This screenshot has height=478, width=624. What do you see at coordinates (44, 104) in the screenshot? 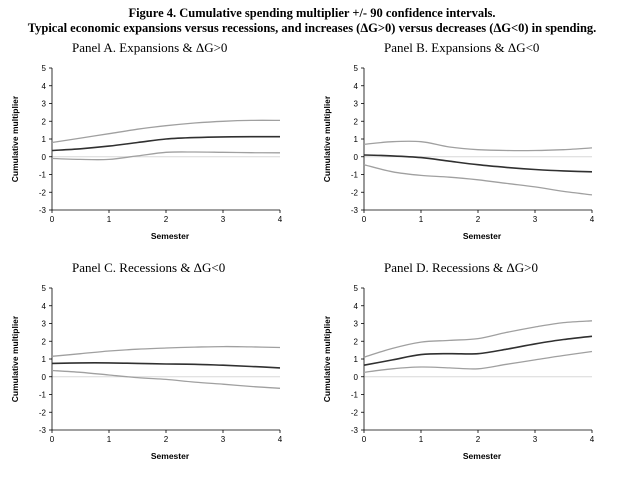
I see `panel-a-y-tick-label: 3` at bounding box center [44, 104].